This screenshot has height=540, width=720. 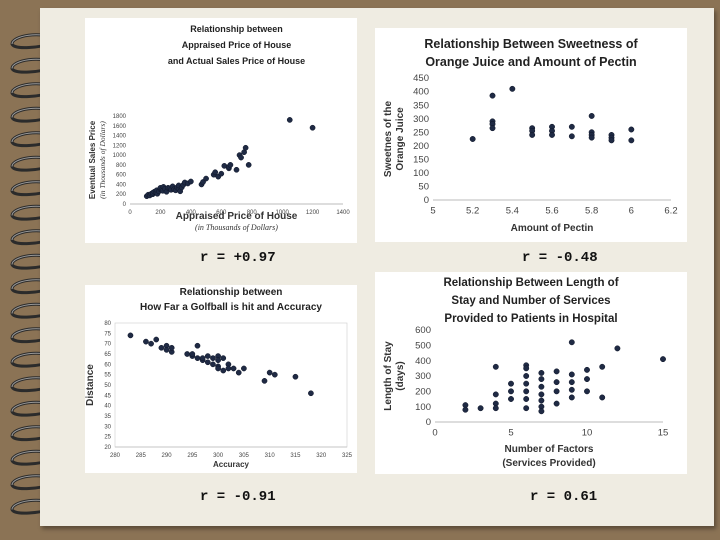 I want to click on y-tick-label: 1000, so click(x=120, y=156).